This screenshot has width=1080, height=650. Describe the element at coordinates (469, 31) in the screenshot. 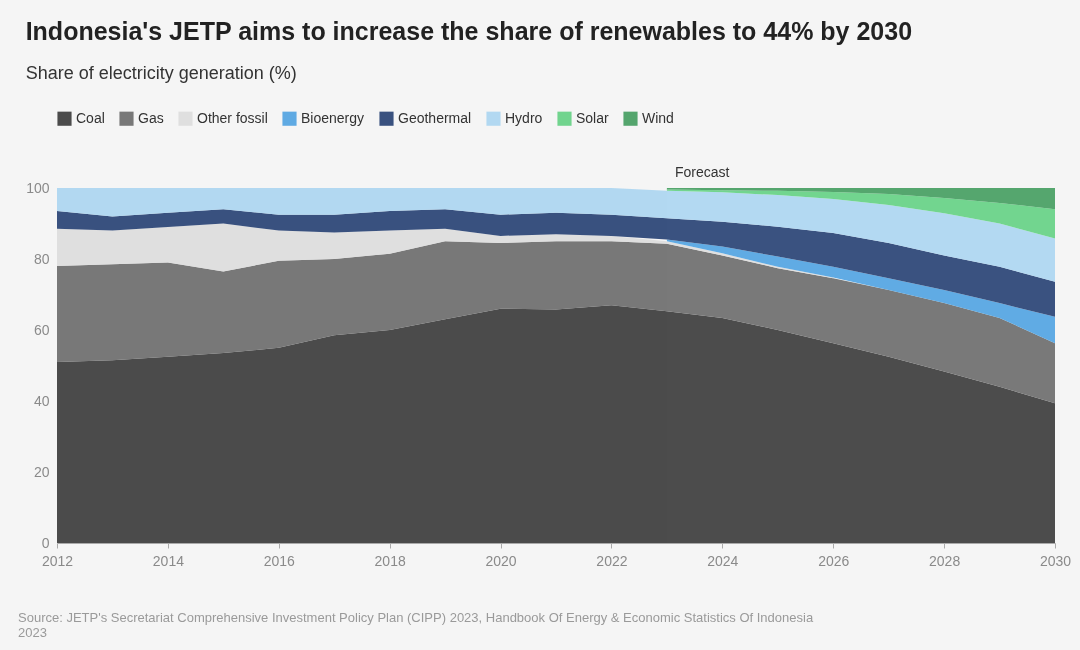

I see `chart-title: Indonesia's JETP aims to increase the share of renewables to 44% by 2030` at that location.